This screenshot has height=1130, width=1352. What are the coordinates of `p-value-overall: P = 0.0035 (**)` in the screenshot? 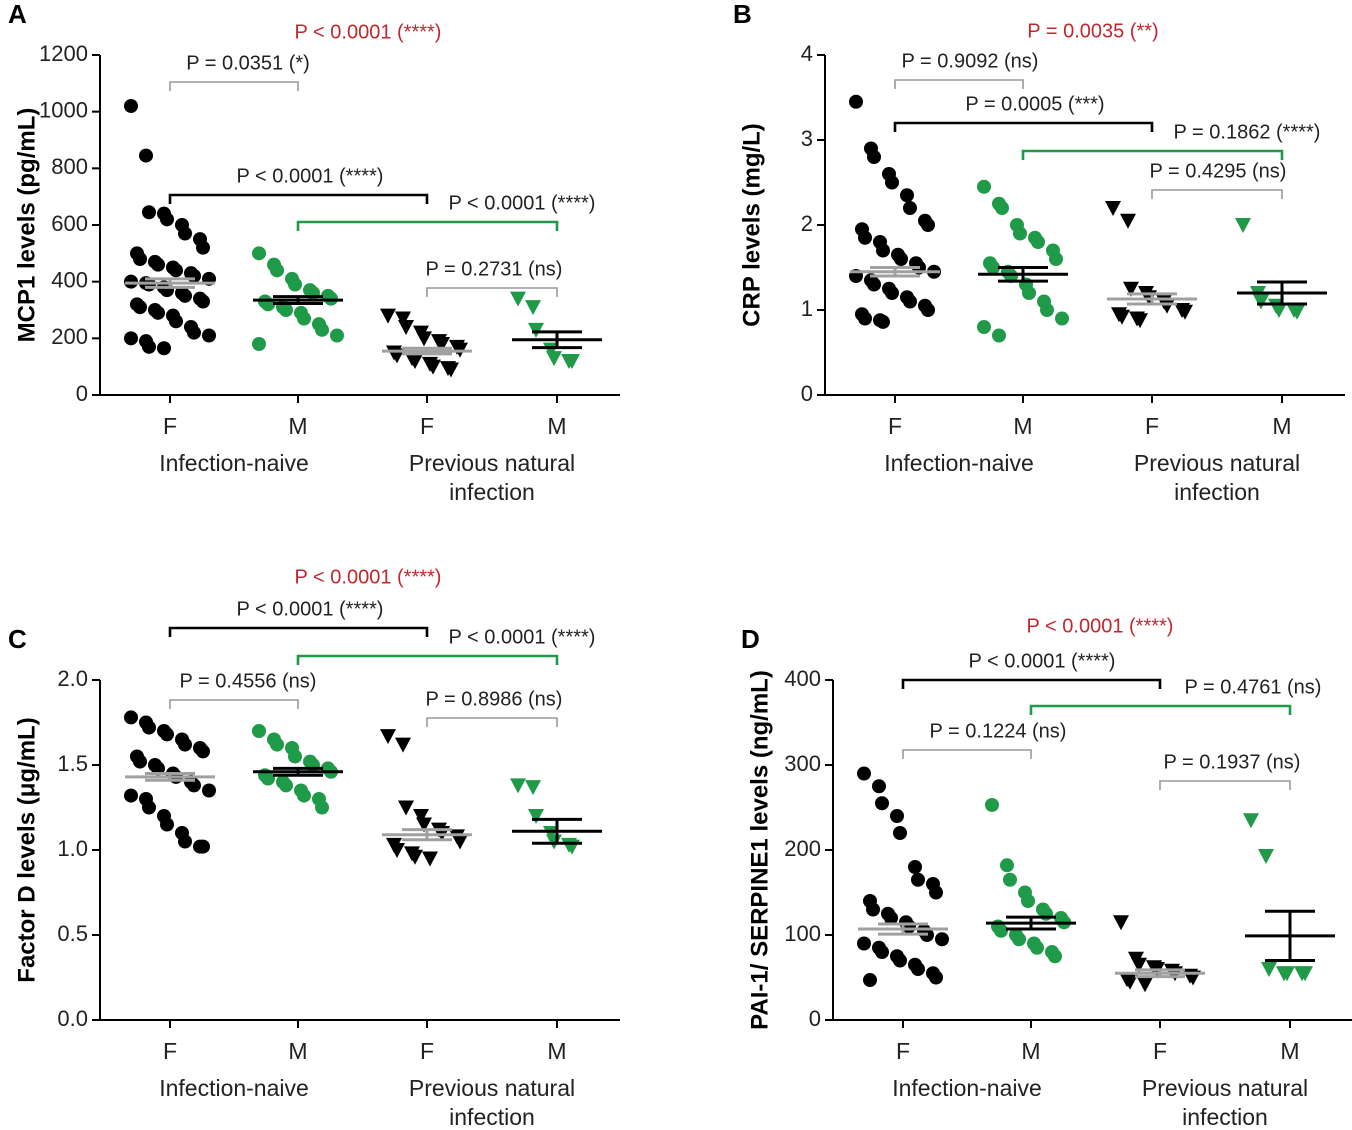 It's located at (1092, 31).